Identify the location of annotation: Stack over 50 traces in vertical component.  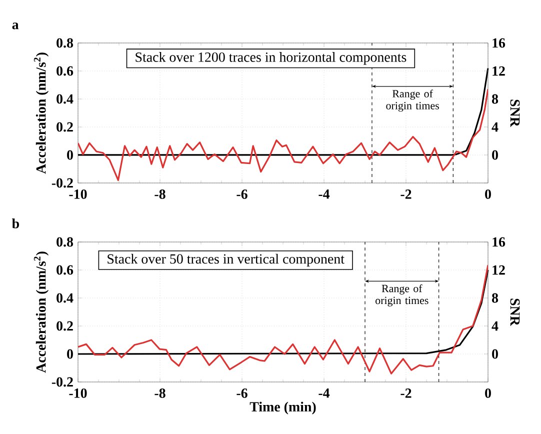
(226, 260).